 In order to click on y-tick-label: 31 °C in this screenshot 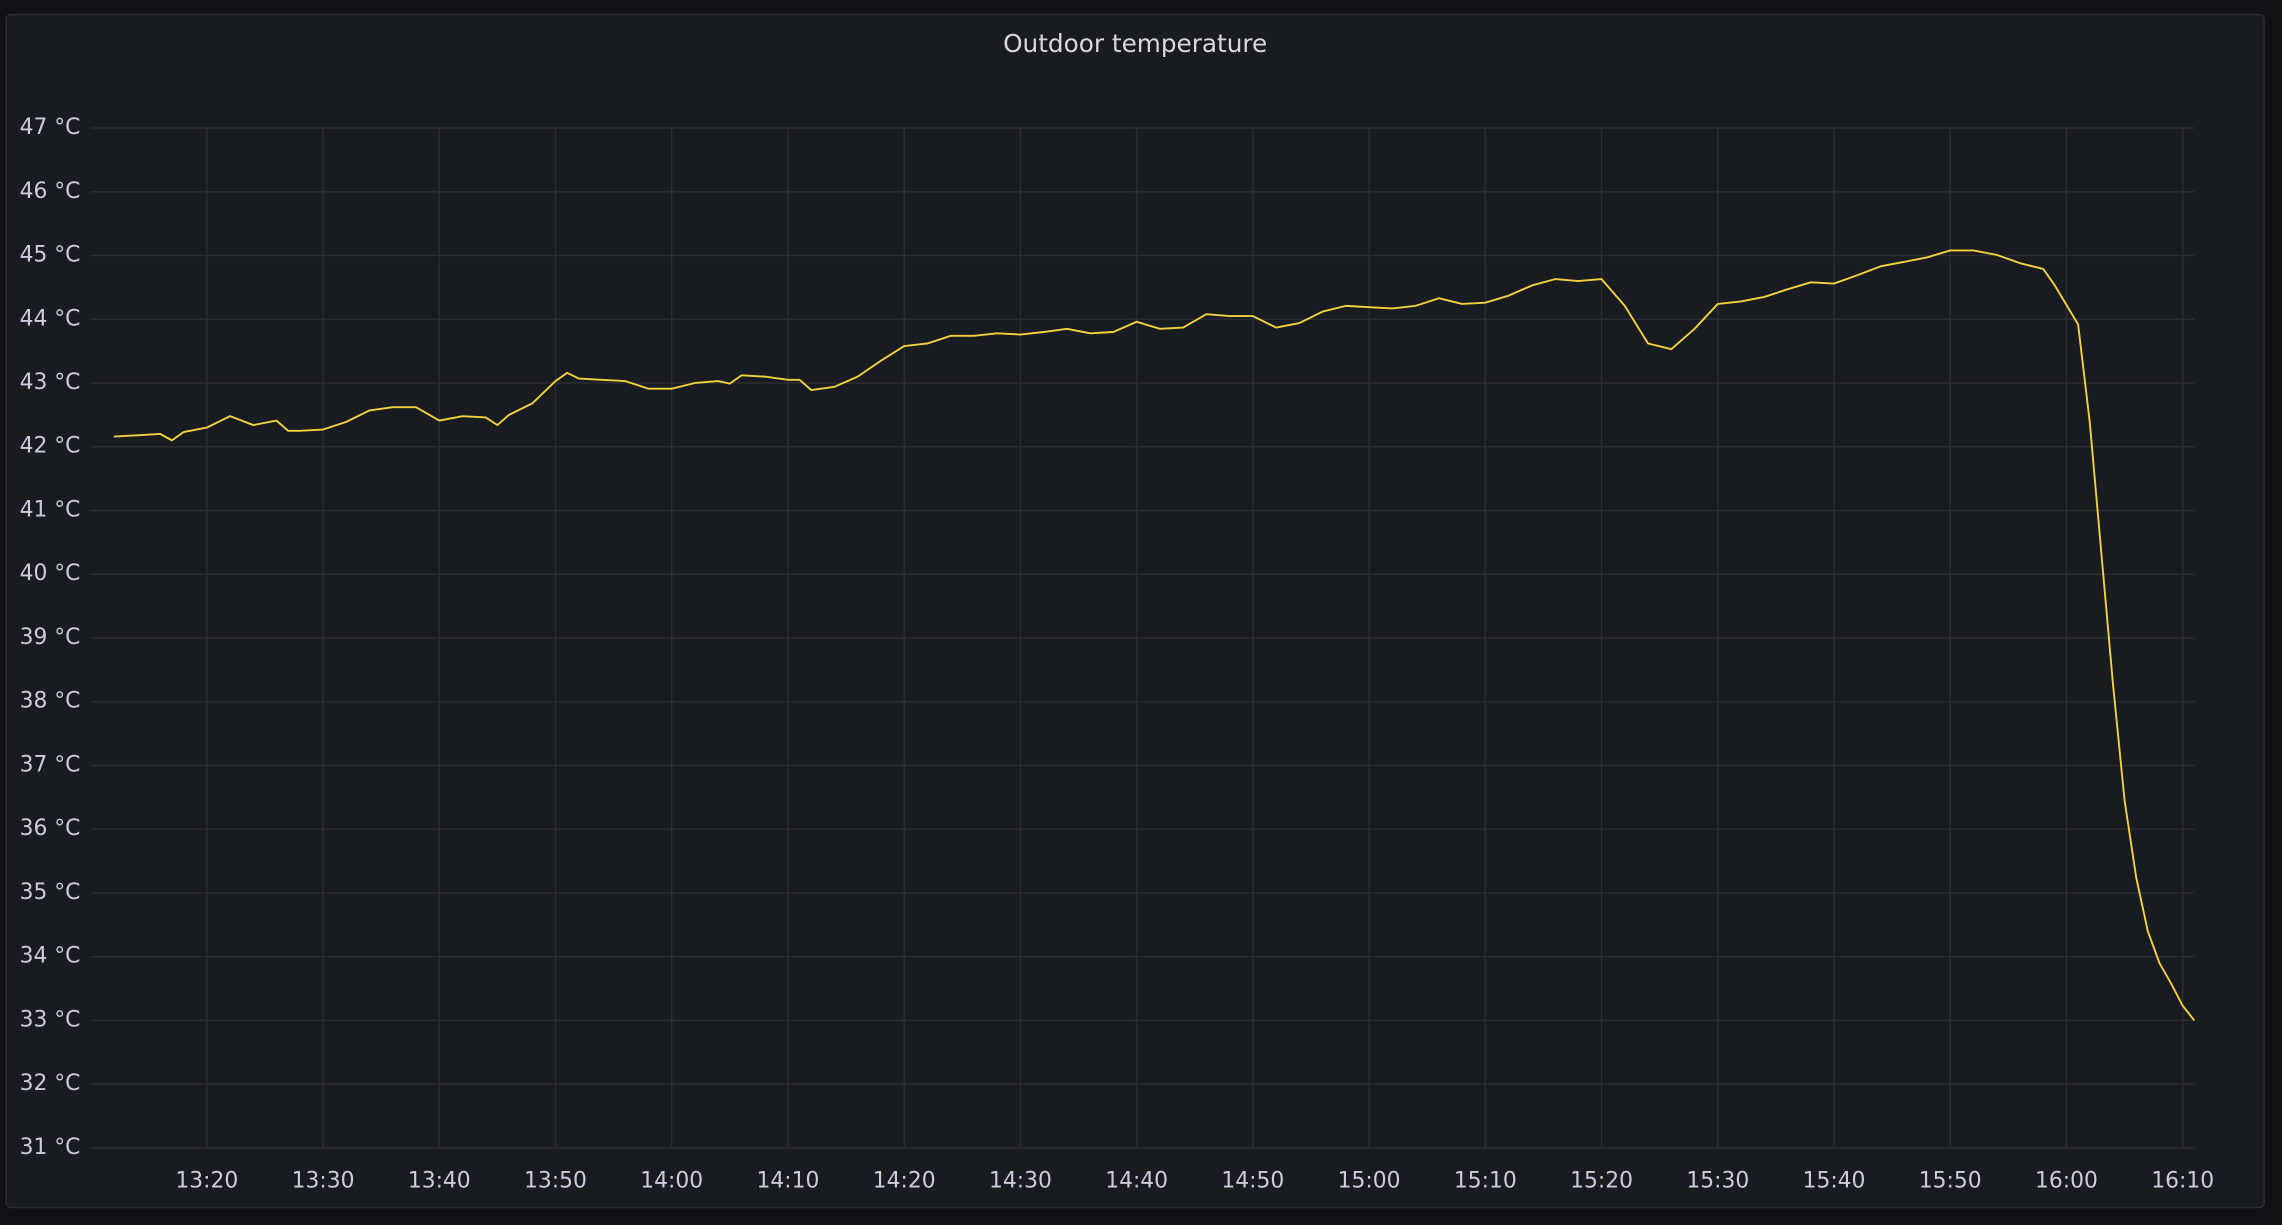, I will do `click(50, 1147)`.